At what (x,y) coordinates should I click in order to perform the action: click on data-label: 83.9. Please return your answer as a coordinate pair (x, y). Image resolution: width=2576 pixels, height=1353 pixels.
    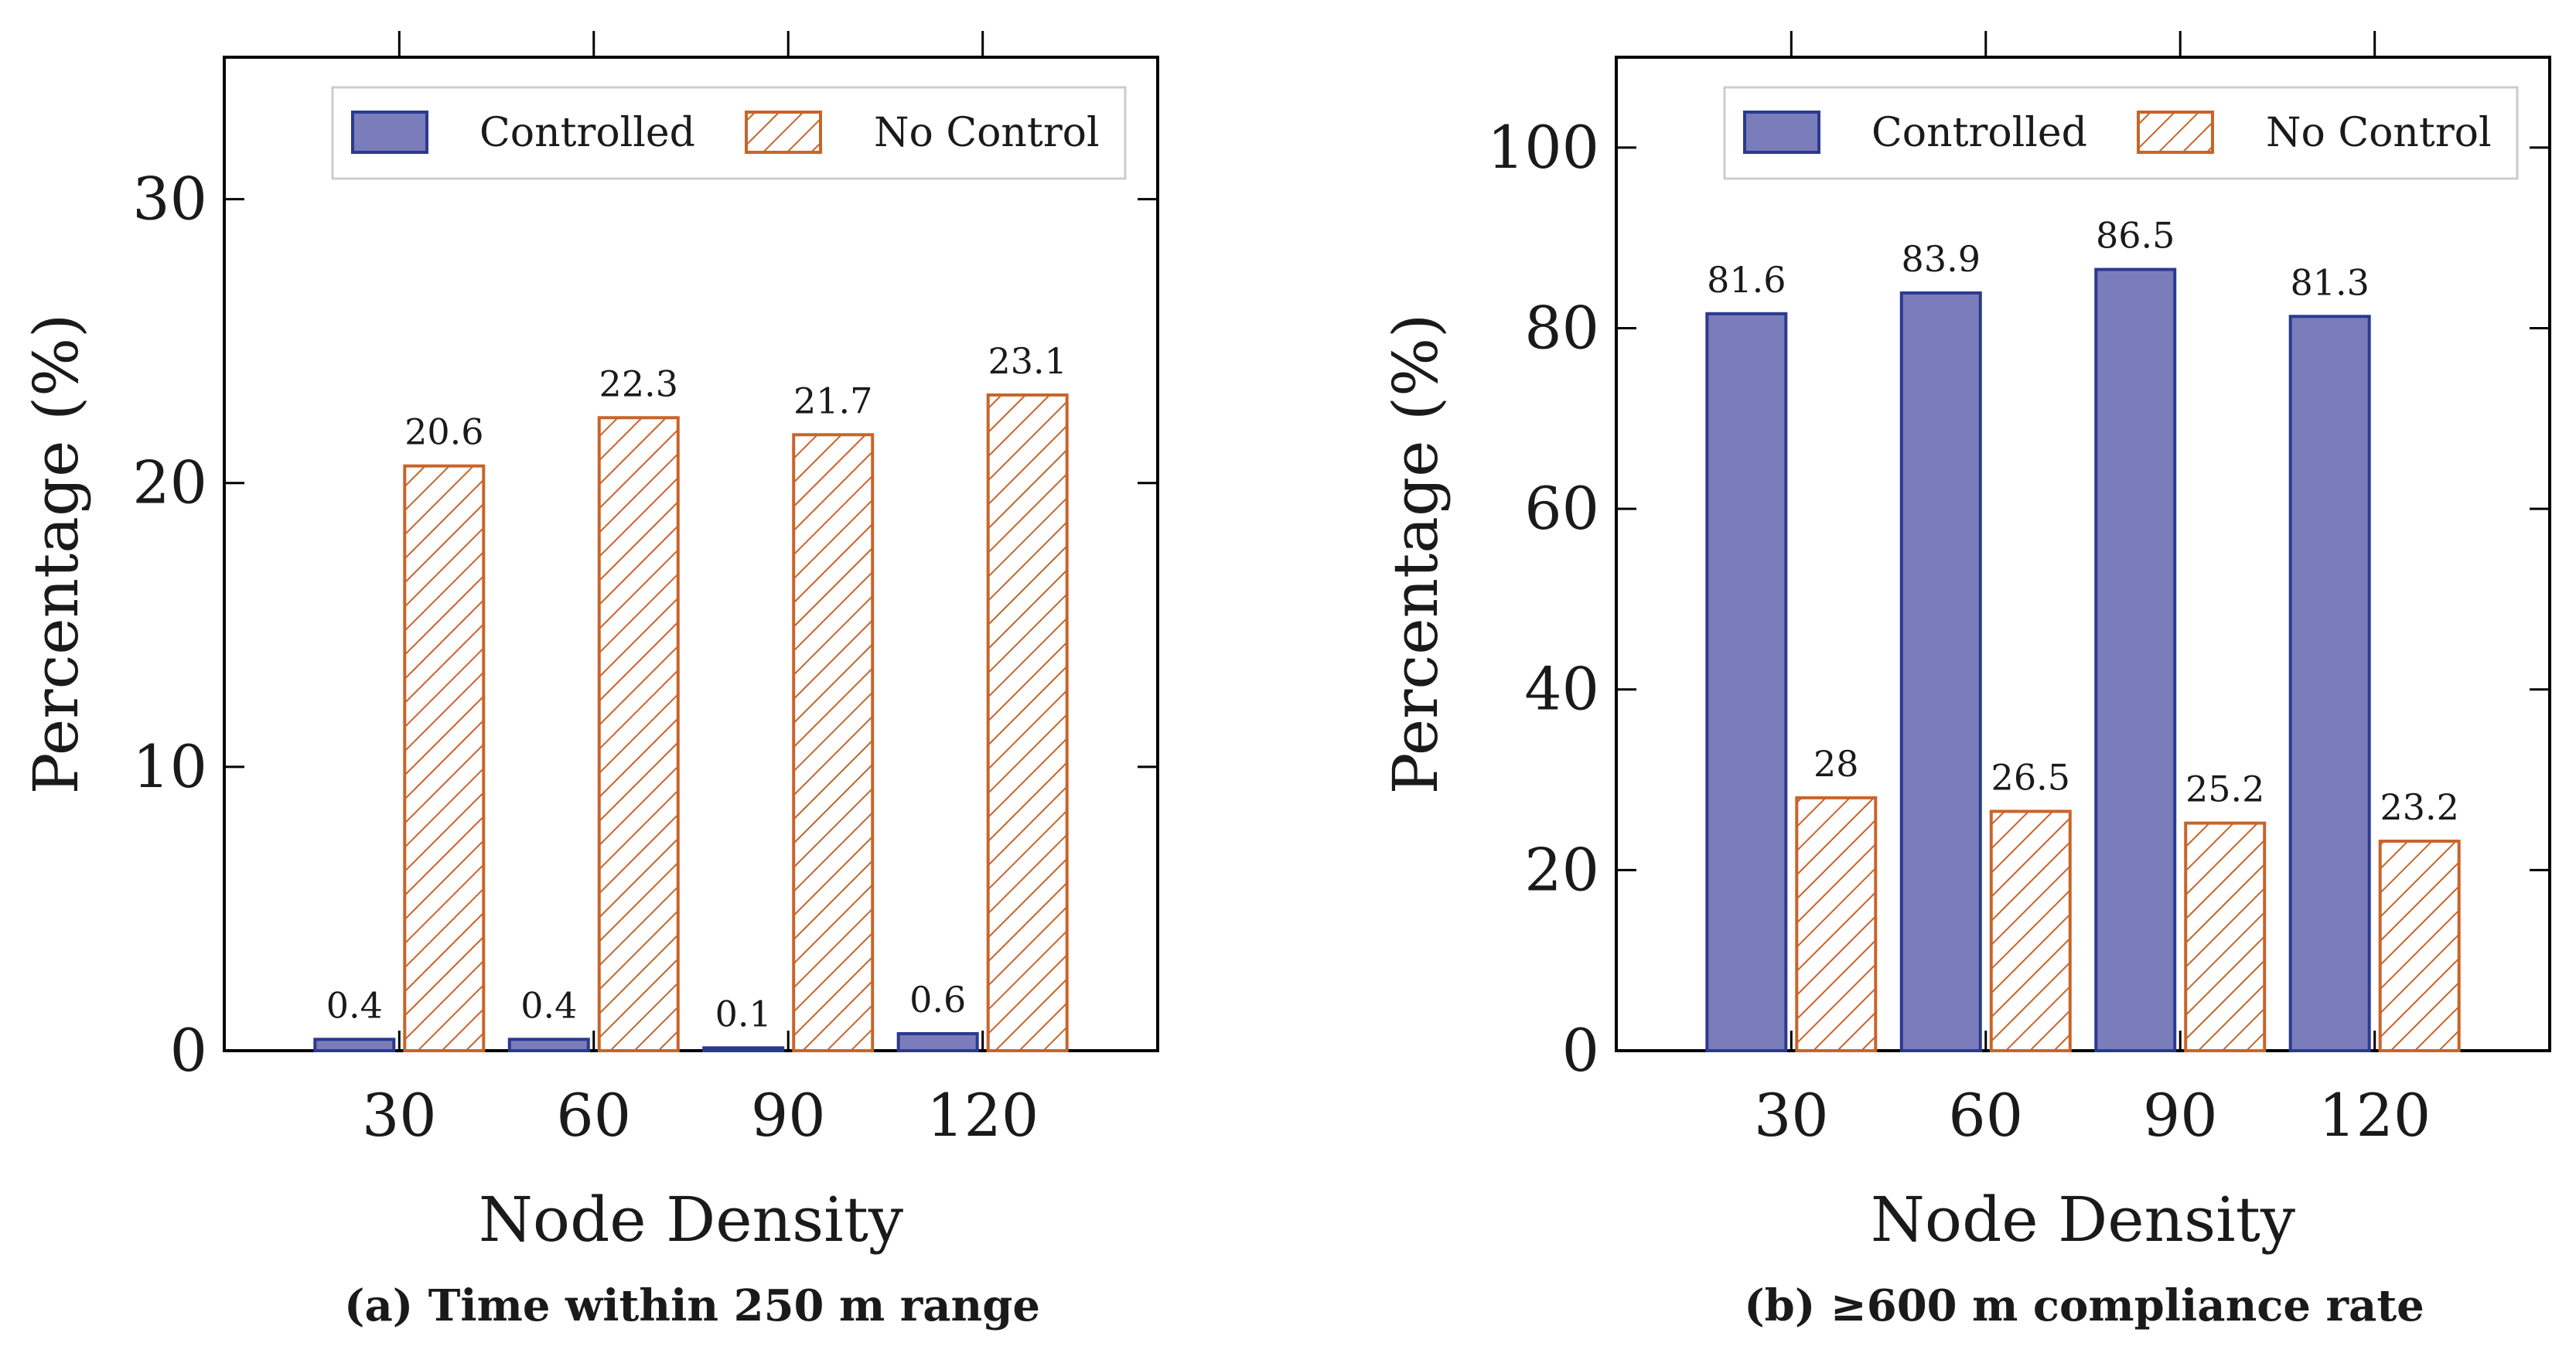
    Looking at the image, I should click on (1941, 259).